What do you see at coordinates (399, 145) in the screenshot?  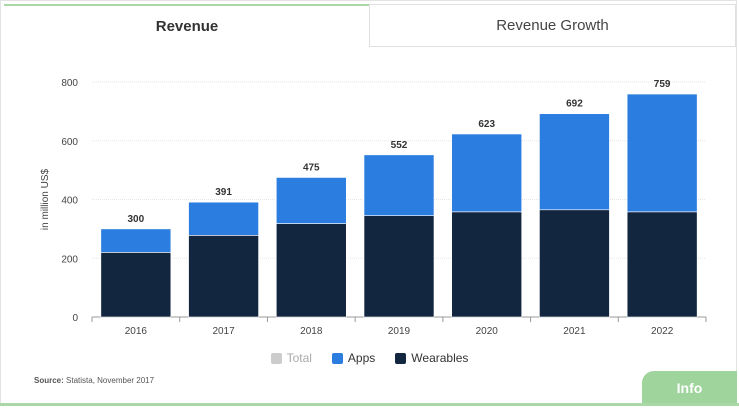 I see `data-label-total: 552` at bounding box center [399, 145].